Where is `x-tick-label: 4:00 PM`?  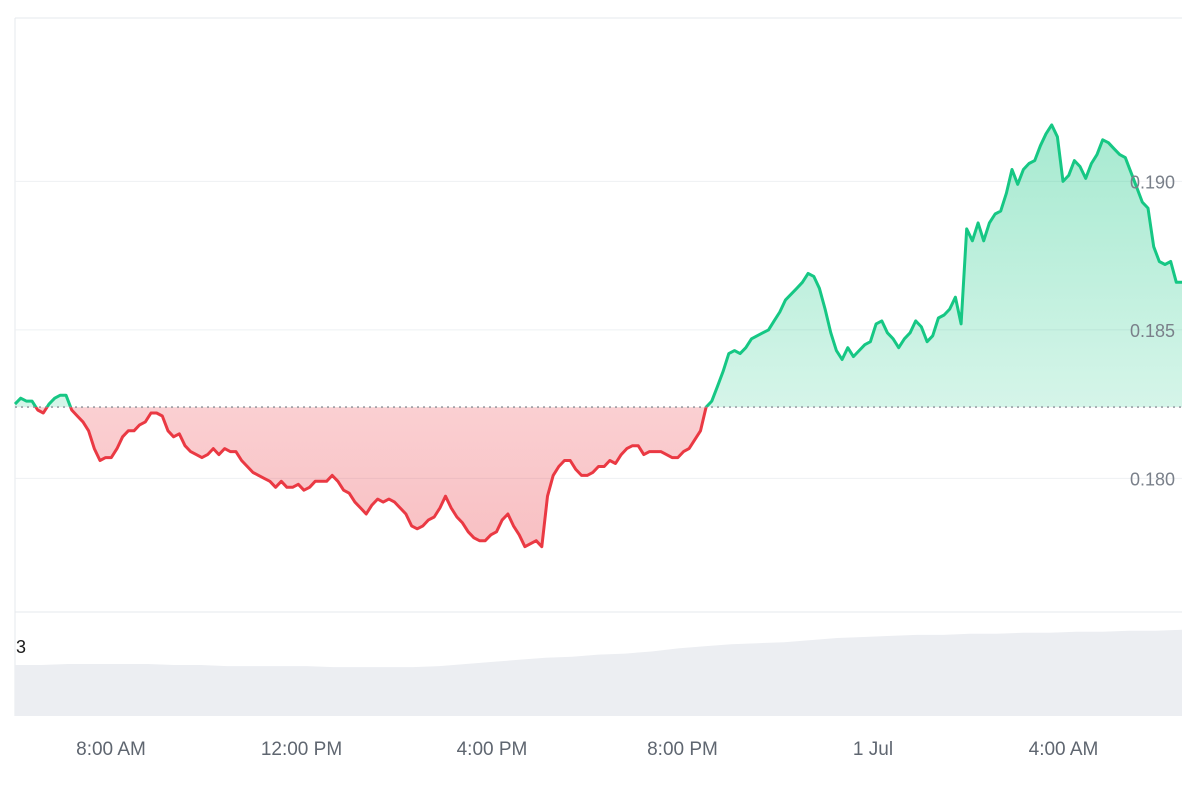
x-tick-label: 4:00 PM is located at coordinates (492, 749).